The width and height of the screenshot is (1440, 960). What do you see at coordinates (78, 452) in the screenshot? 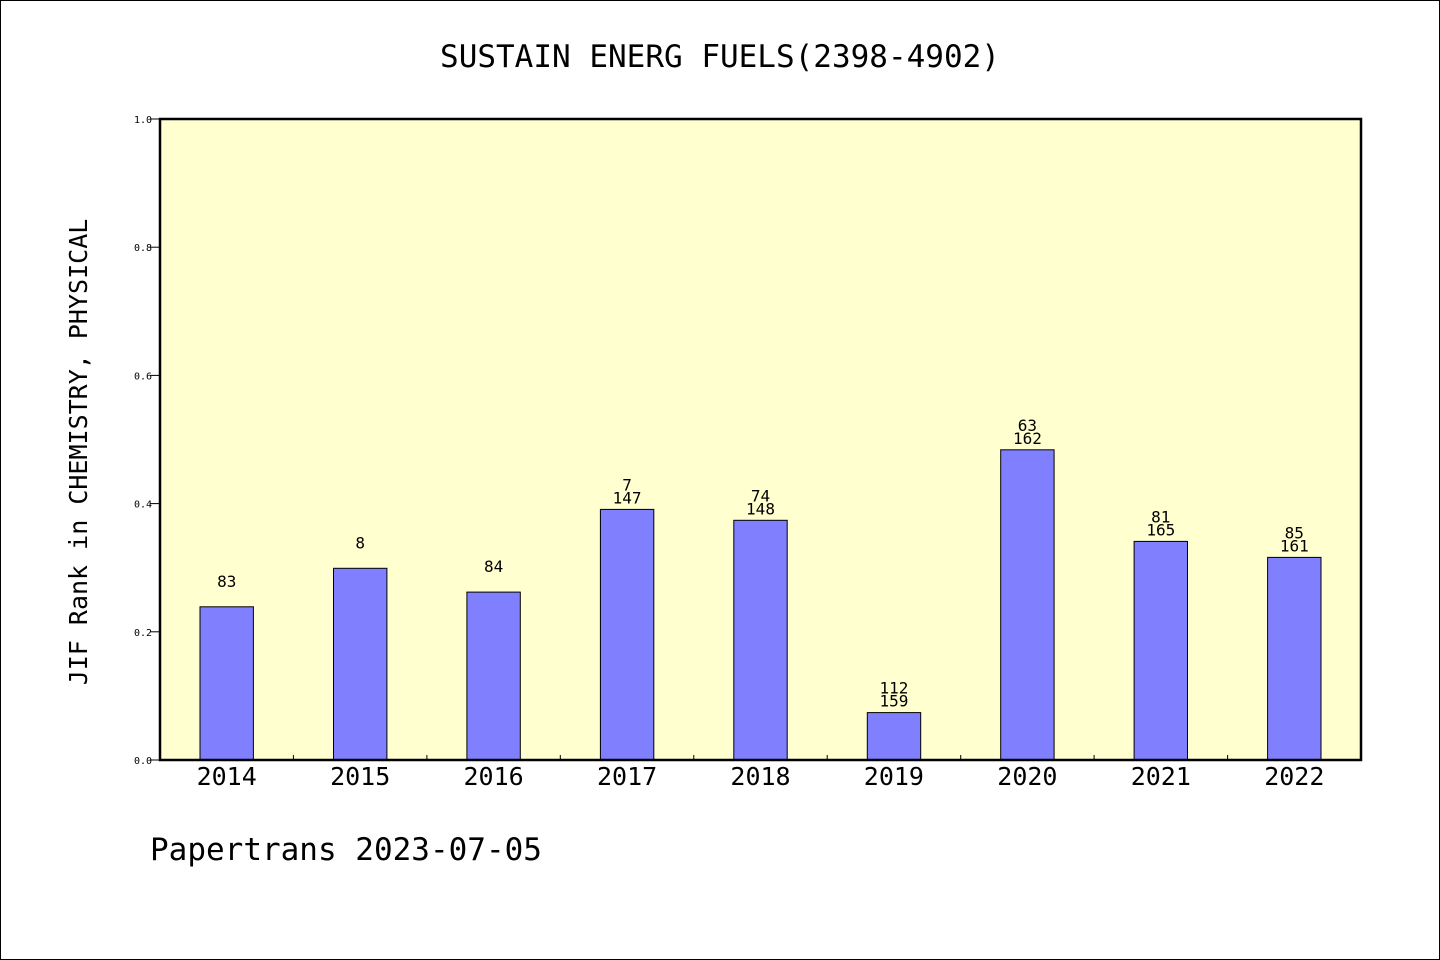
I see `y-axis-label: JIF Rank in CHEMISTRY, PHYSICAL` at bounding box center [78, 452].